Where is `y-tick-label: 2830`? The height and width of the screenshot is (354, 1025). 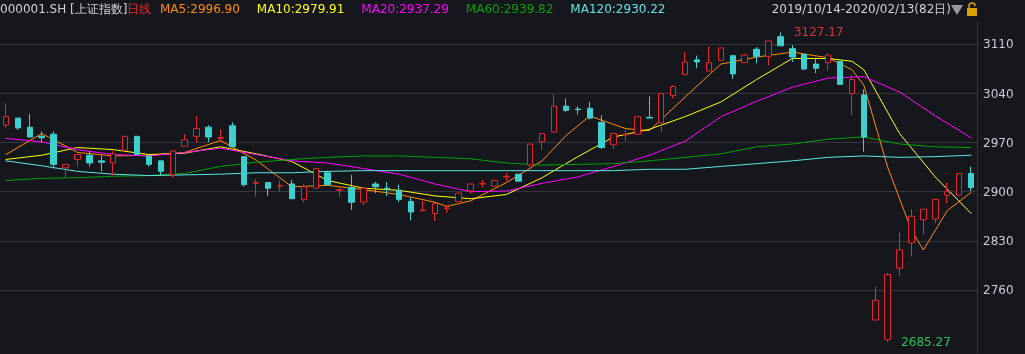 y-tick-label: 2830 is located at coordinates (998, 240).